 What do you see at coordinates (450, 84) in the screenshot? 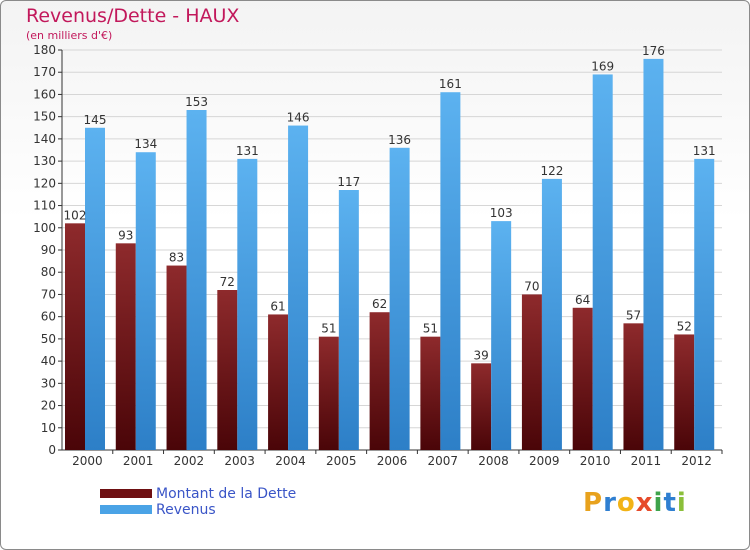
I see `revenue-bar-label: 161` at bounding box center [450, 84].